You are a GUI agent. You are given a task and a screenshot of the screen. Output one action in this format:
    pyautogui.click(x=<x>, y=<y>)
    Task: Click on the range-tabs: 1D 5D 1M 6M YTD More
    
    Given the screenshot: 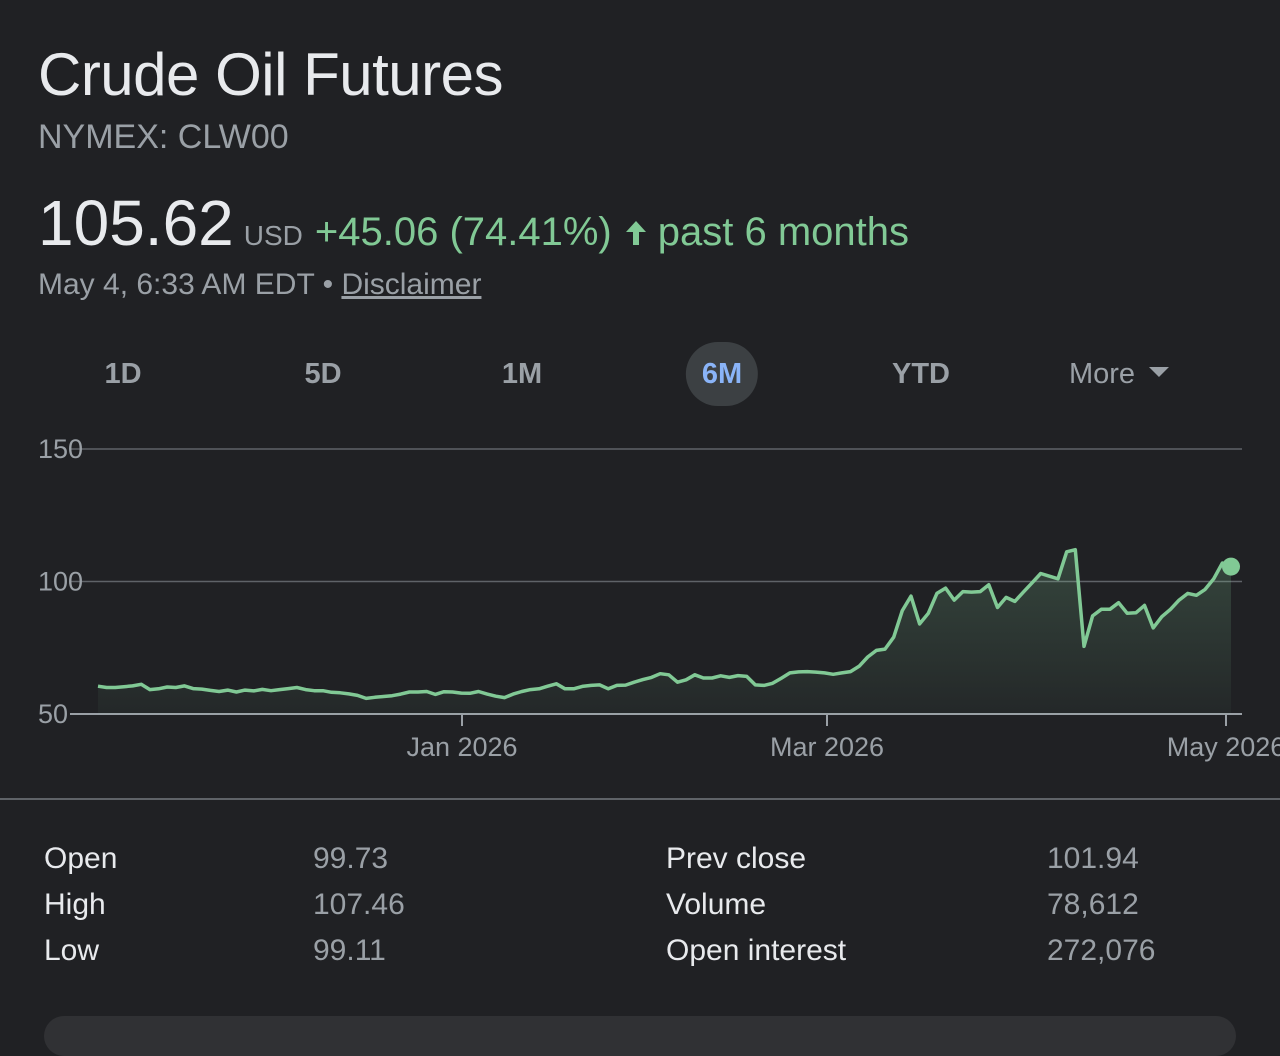 What is the action you would take?
    pyautogui.click(x=640, y=375)
    